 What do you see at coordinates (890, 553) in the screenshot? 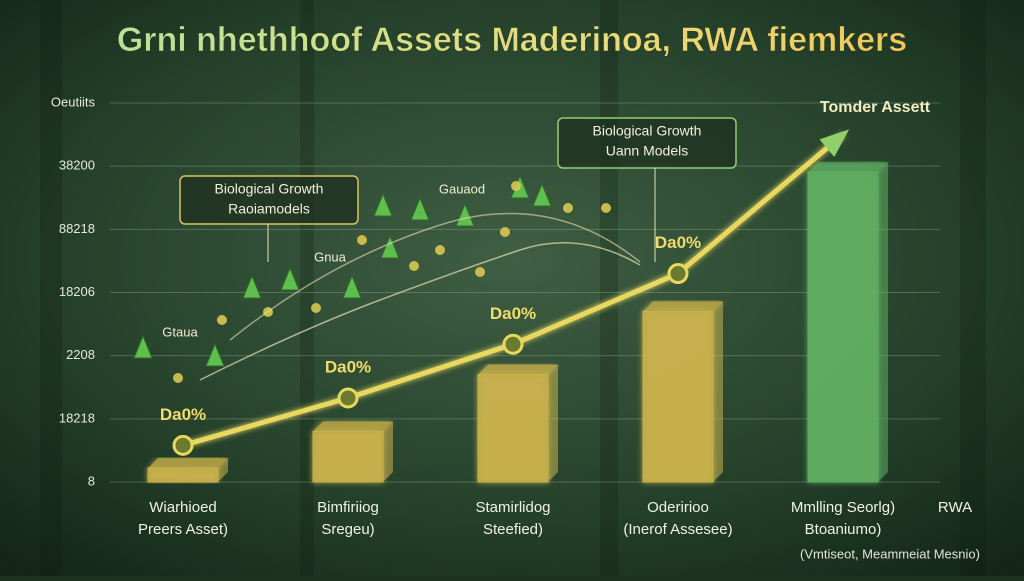
I see `x-axis-note: (Vmtiseot, Meammeiat Mesnio)` at bounding box center [890, 553].